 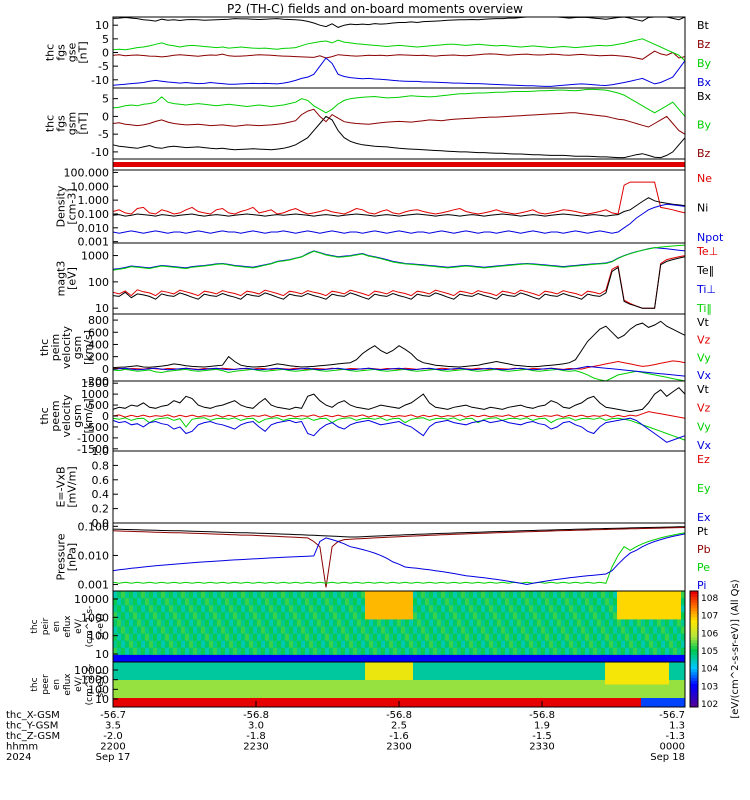 I want to click on legend-label: Ne, so click(x=704, y=178).